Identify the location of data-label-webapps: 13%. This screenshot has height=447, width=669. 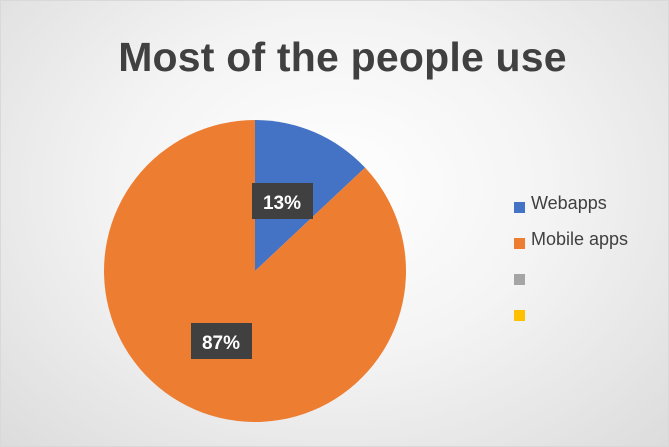
(282, 203).